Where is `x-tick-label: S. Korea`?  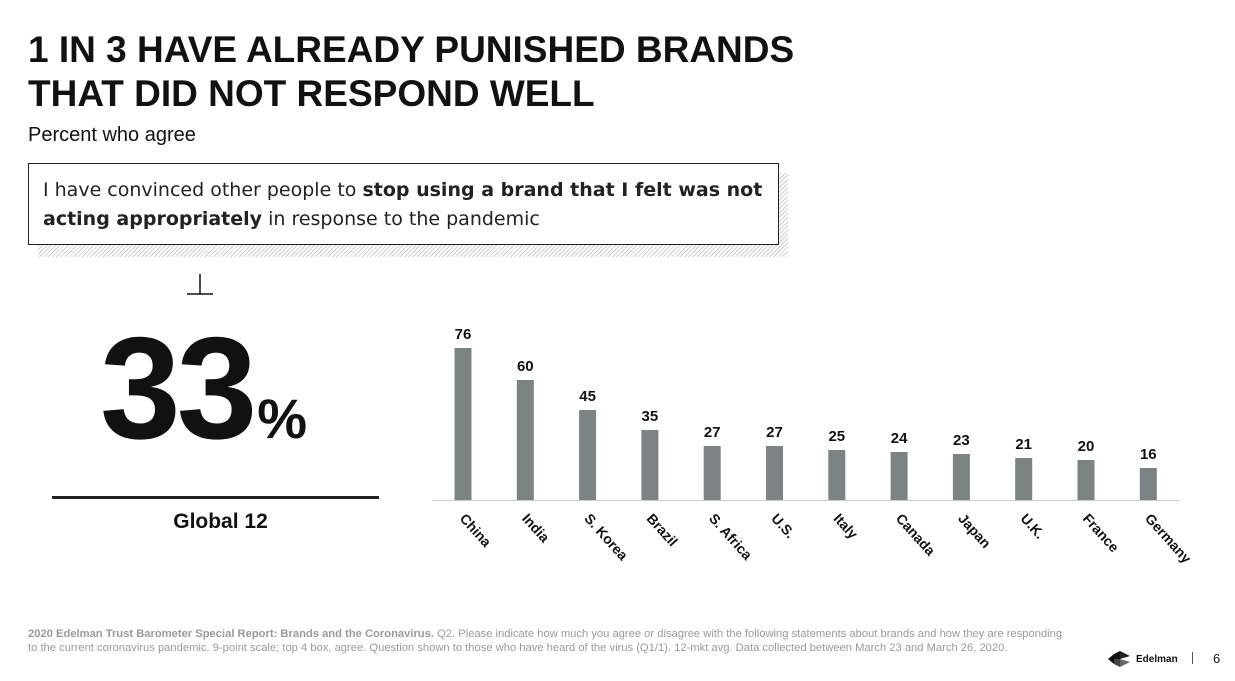 x-tick-label: S. Korea is located at coordinates (606, 536).